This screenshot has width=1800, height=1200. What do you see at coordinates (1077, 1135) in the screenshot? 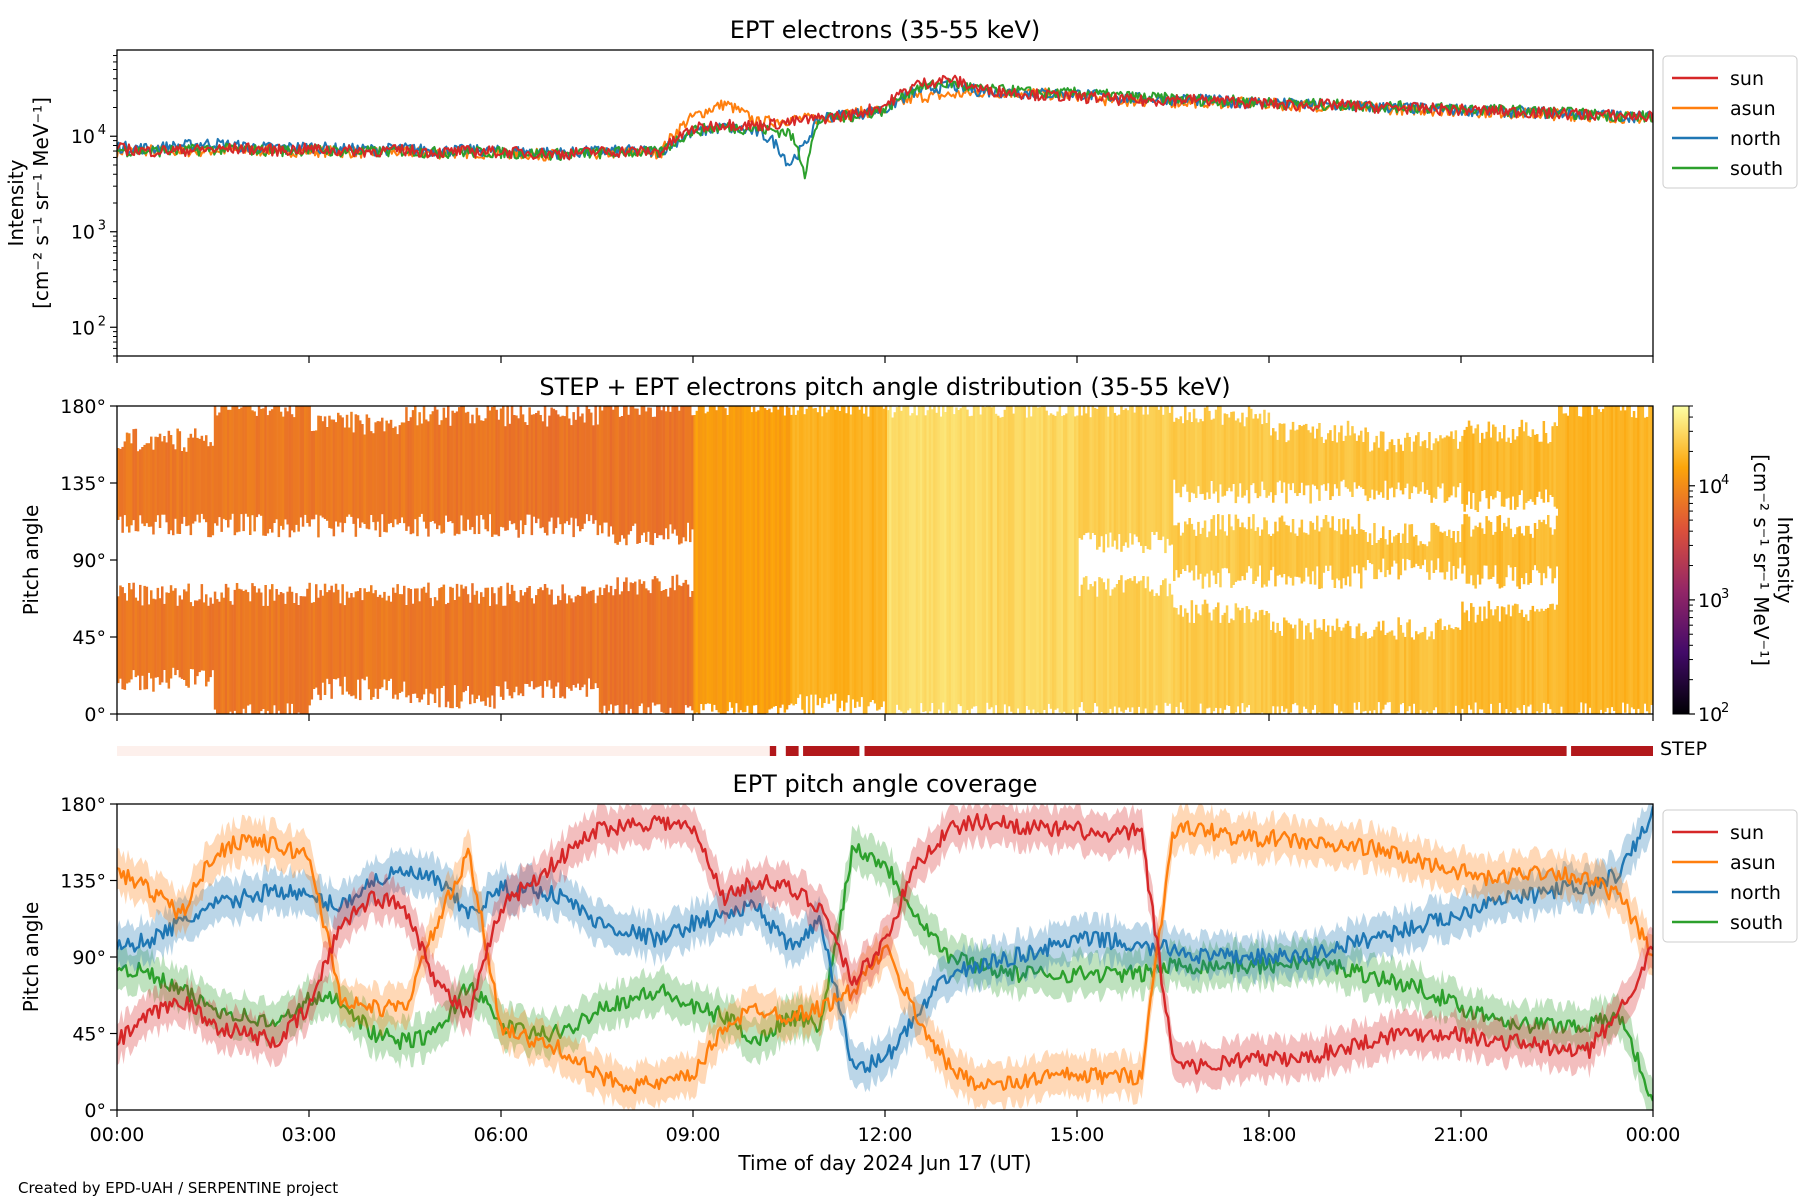
I see `x-tick-label: 15:00` at bounding box center [1077, 1135].